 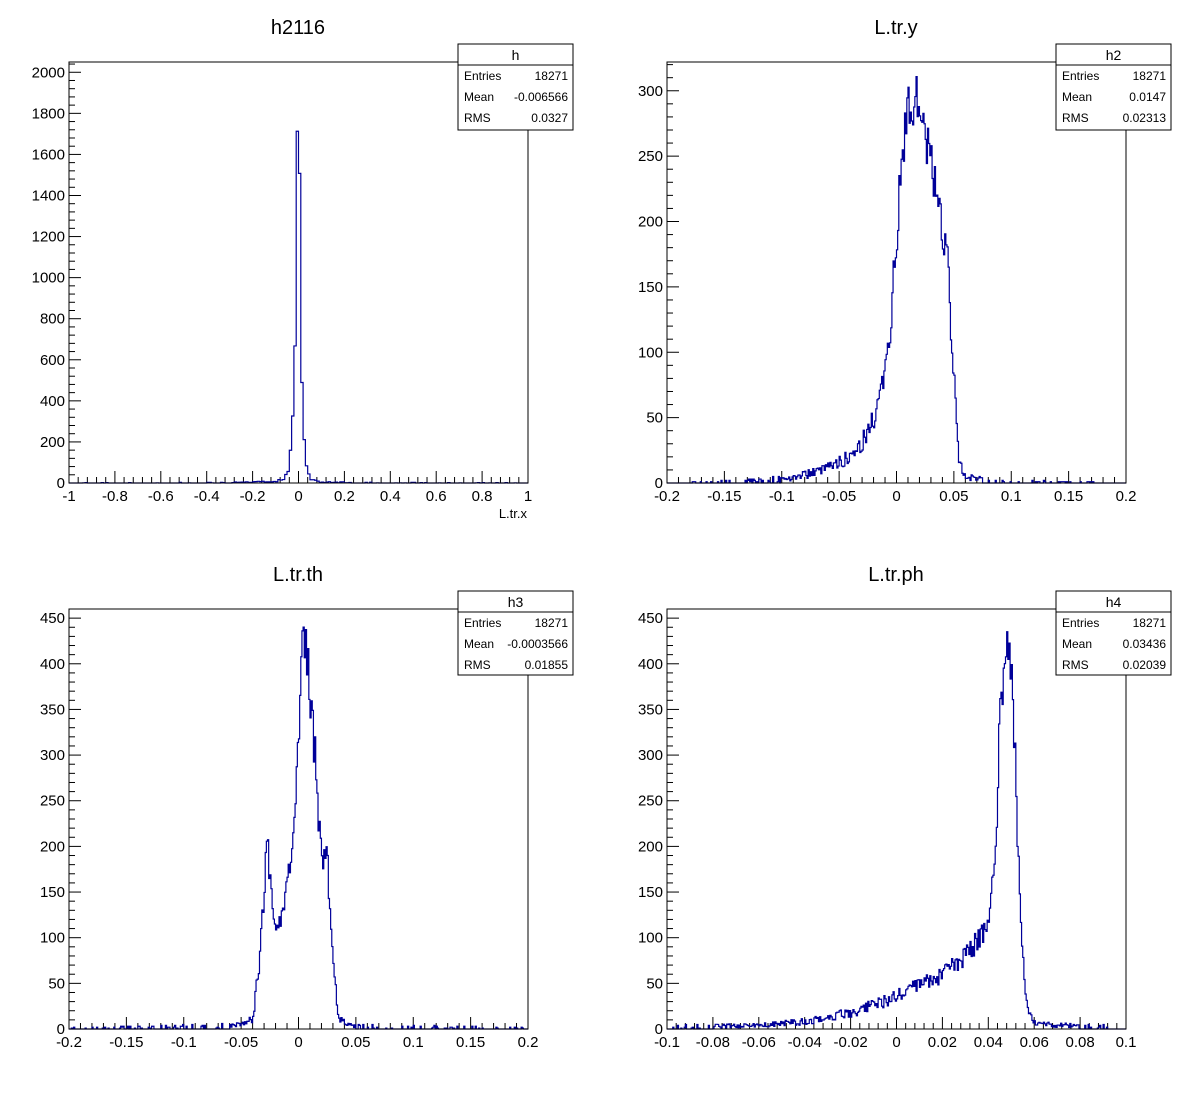 What do you see at coordinates (436, 496) in the screenshot?
I see `x-tick-label: 0.6` at bounding box center [436, 496].